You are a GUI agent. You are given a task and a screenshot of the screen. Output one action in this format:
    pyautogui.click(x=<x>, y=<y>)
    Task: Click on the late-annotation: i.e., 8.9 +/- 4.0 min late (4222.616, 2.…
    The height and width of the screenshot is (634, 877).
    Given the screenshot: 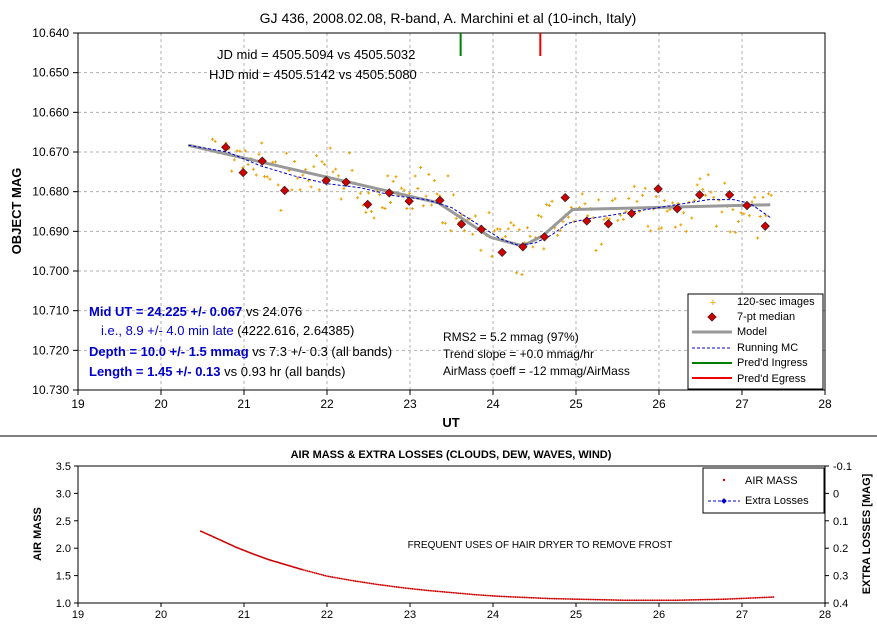 What is the action you would take?
    pyautogui.click(x=227, y=330)
    